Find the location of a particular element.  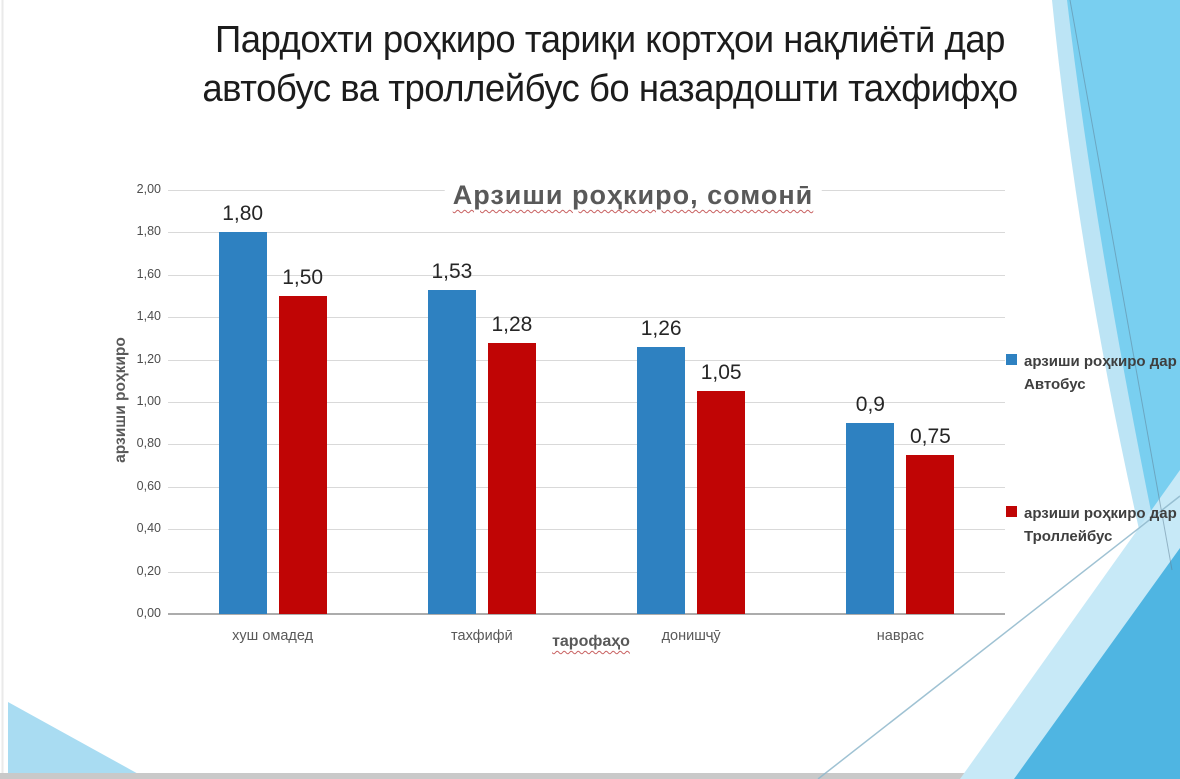

y-tick-label: 0,60 is located at coordinates (148, 485).